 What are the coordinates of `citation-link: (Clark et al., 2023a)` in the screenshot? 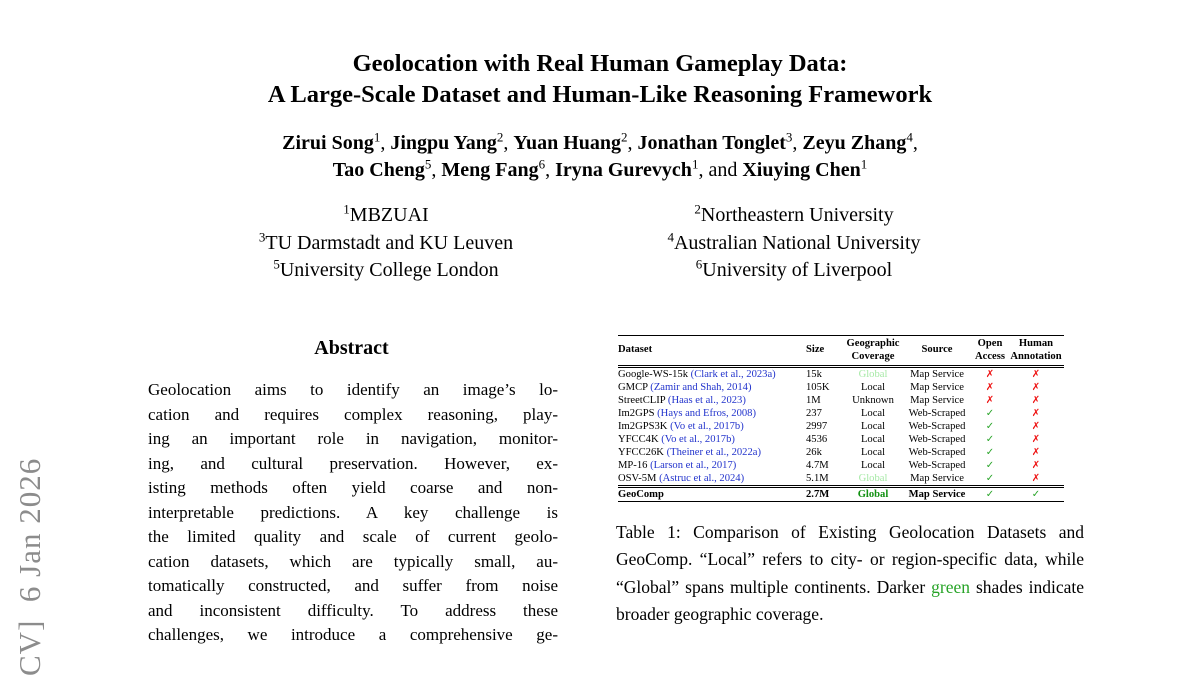 It's located at (732, 374).